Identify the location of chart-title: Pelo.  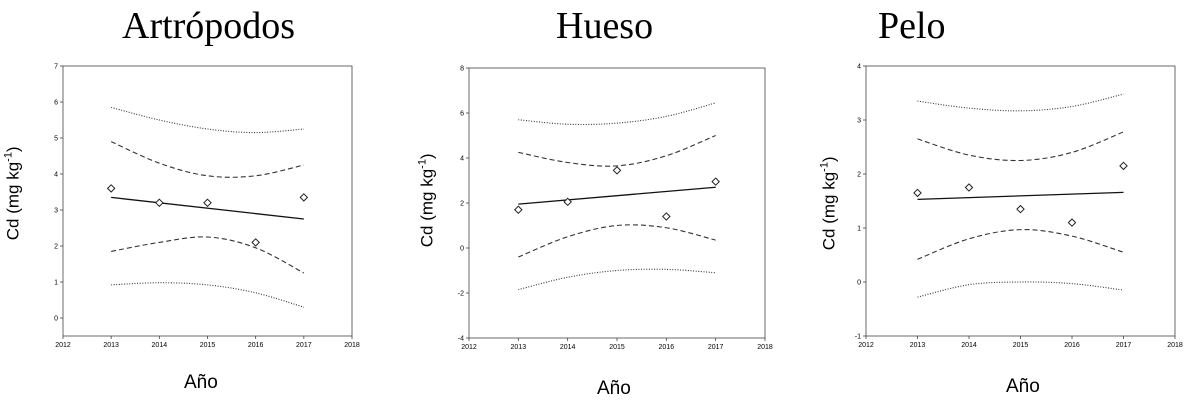
(912, 26).